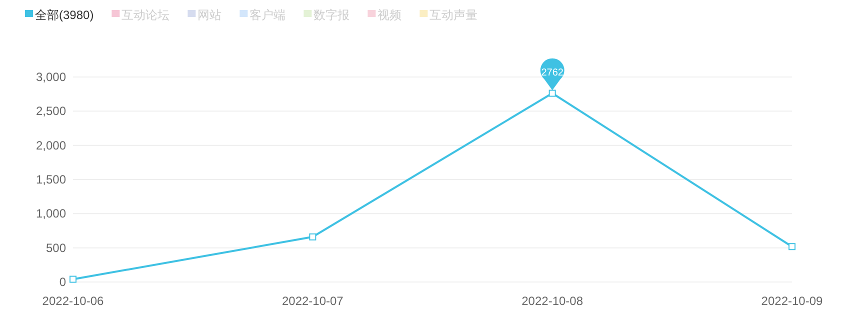  I want to click on y-tick-label: 0, so click(62, 282).